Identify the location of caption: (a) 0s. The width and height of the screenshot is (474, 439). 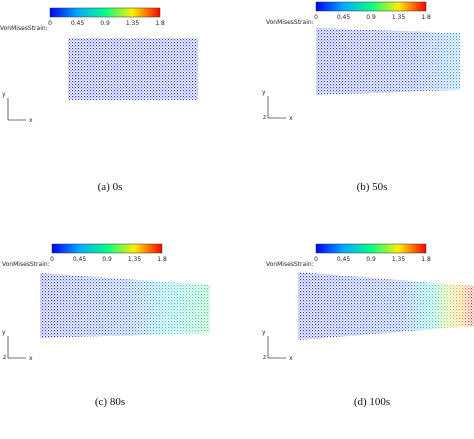
(110, 187).